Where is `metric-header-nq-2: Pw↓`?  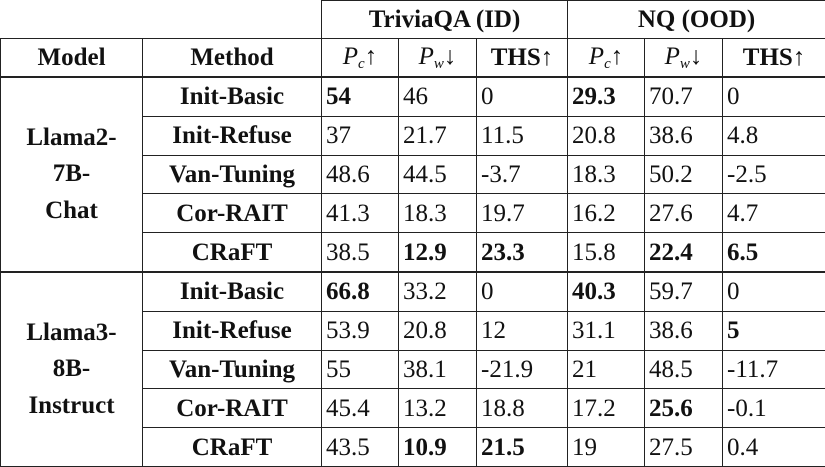
metric-header-nq-2: Pw↓ is located at coordinates (684, 58).